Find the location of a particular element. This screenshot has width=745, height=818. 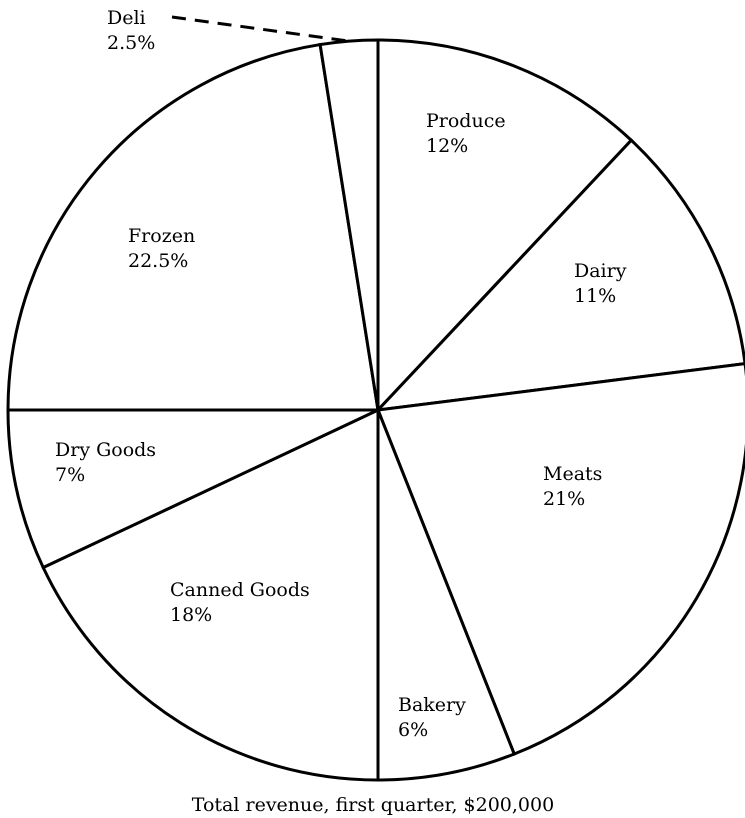

pie-slice-deli is located at coordinates (349, 224).